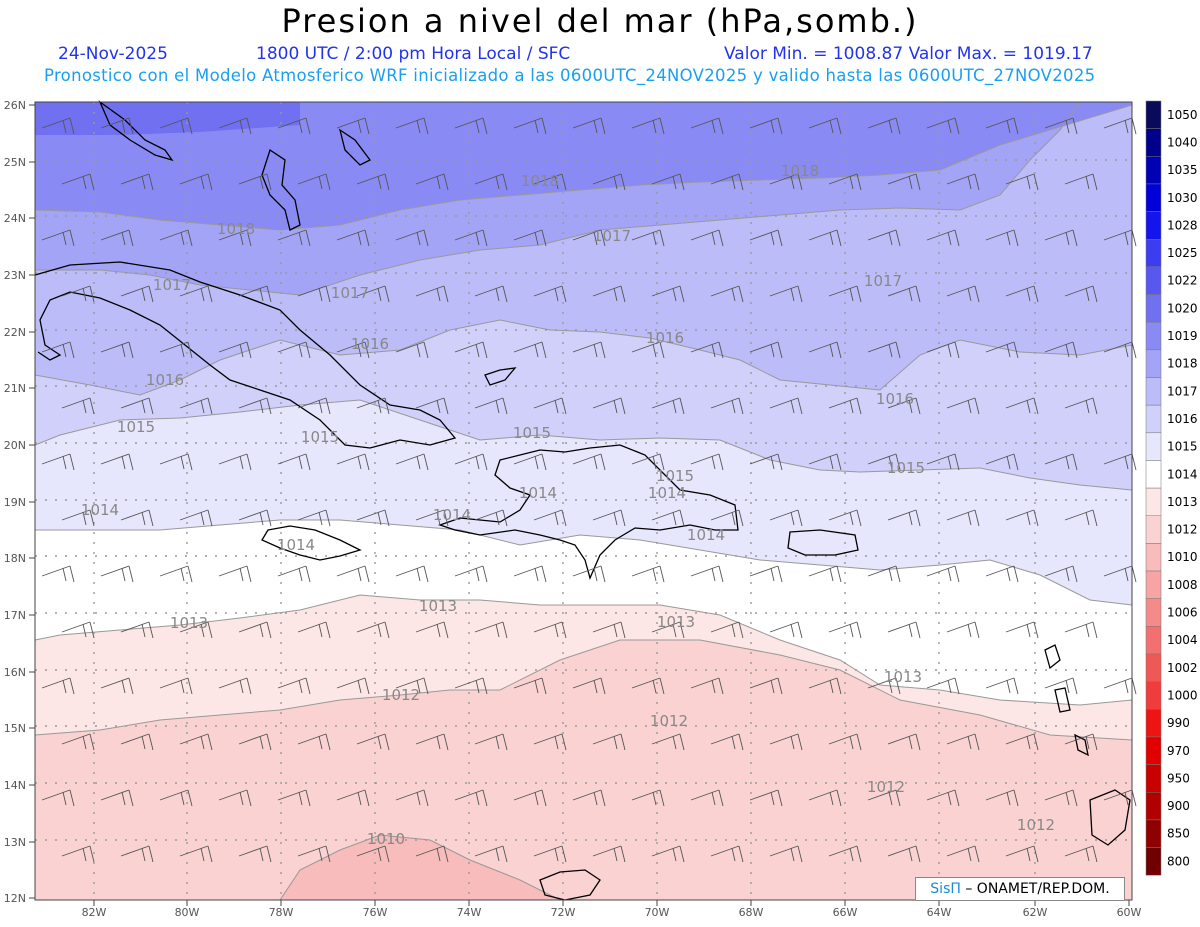 The width and height of the screenshot is (1200, 927). I want to click on colorbar-label: 800, so click(1178, 861).